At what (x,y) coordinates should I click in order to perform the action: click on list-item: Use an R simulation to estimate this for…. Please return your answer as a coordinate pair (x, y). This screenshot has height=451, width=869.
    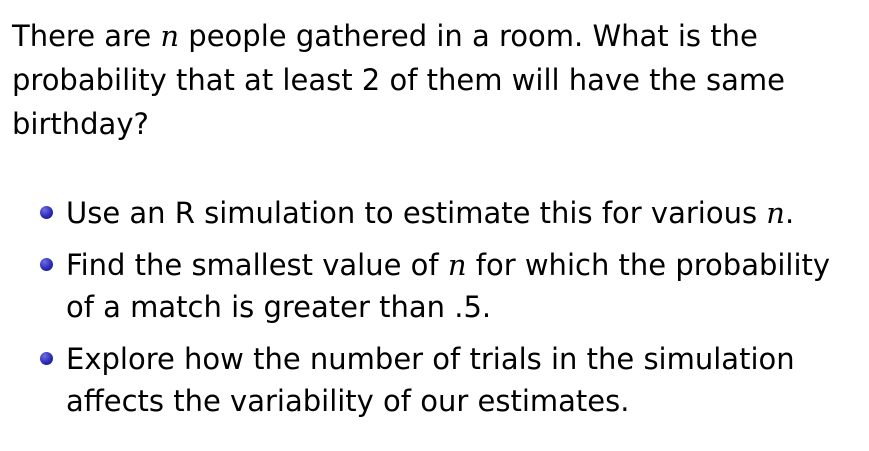
    Looking at the image, I should click on (435, 213).